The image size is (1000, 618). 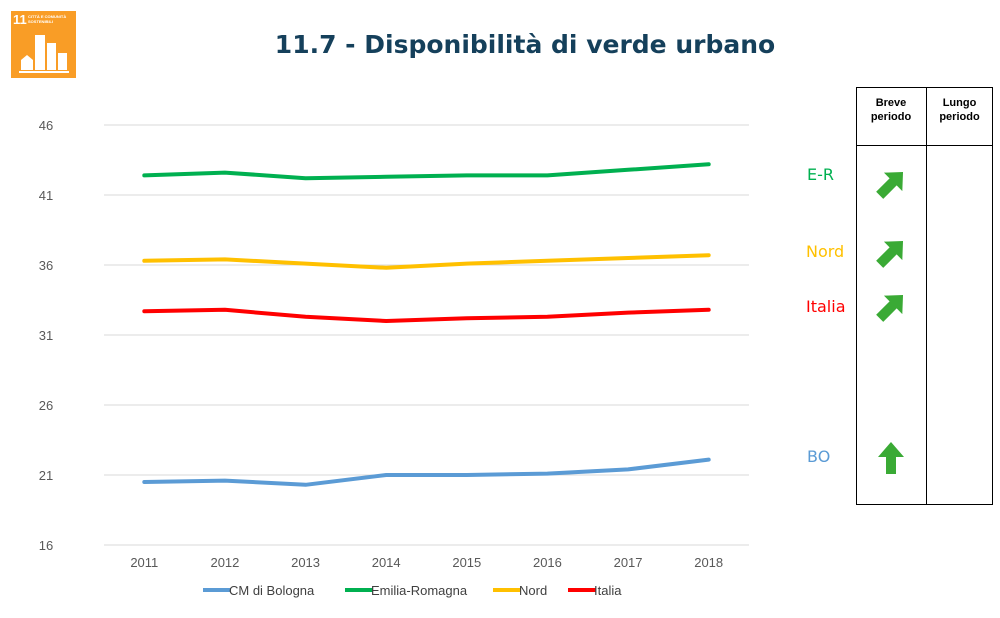 I want to click on series-line-nord, so click(x=426, y=261).